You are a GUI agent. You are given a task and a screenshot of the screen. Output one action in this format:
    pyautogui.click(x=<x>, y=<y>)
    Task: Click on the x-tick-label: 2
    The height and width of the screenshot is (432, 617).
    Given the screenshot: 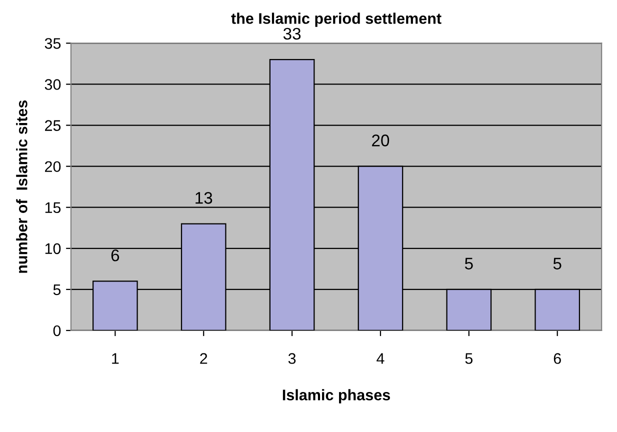 What is the action you would take?
    pyautogui.click(x=204, y=358)
    